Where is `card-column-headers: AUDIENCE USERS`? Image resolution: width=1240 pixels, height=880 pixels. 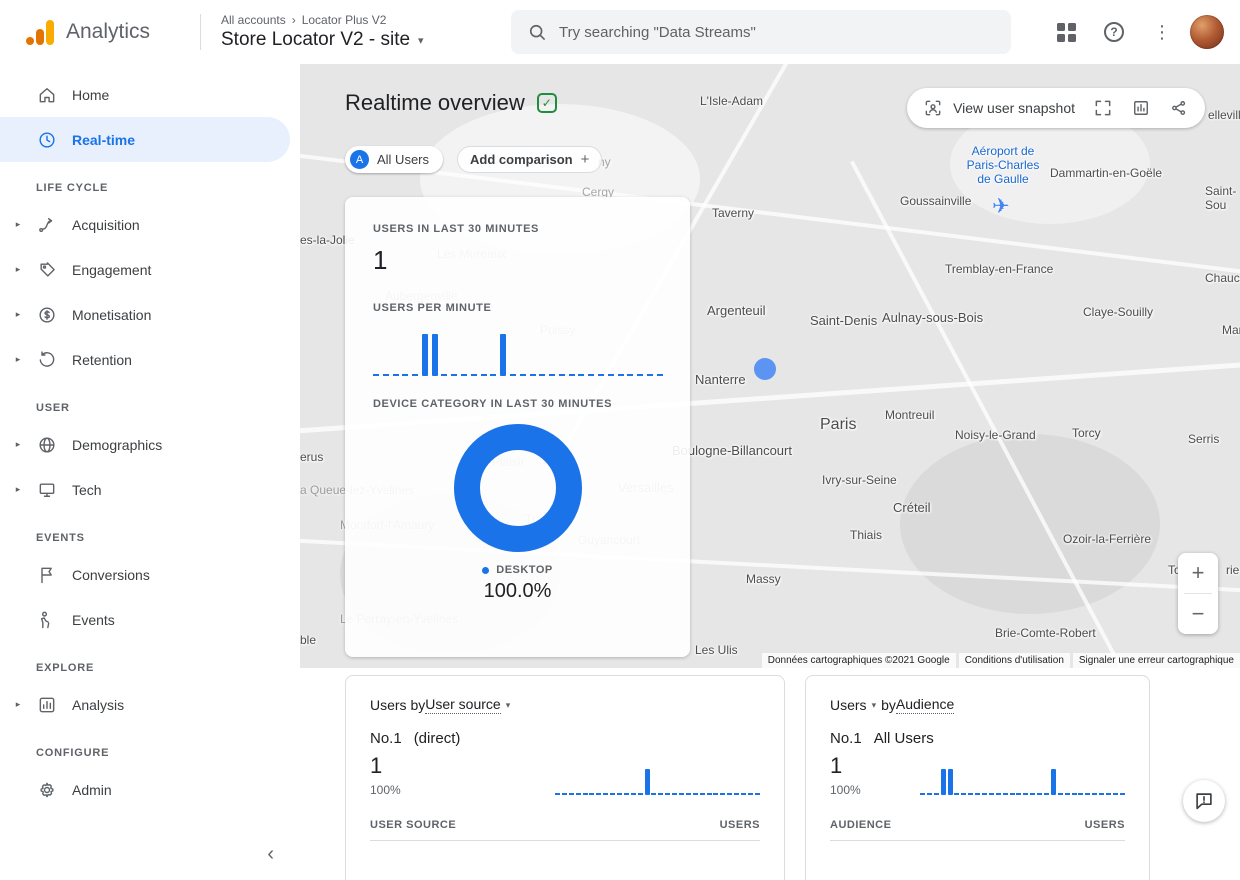
card-column-headers: AUDIENCE USERS is located at coordinates (977, 830).